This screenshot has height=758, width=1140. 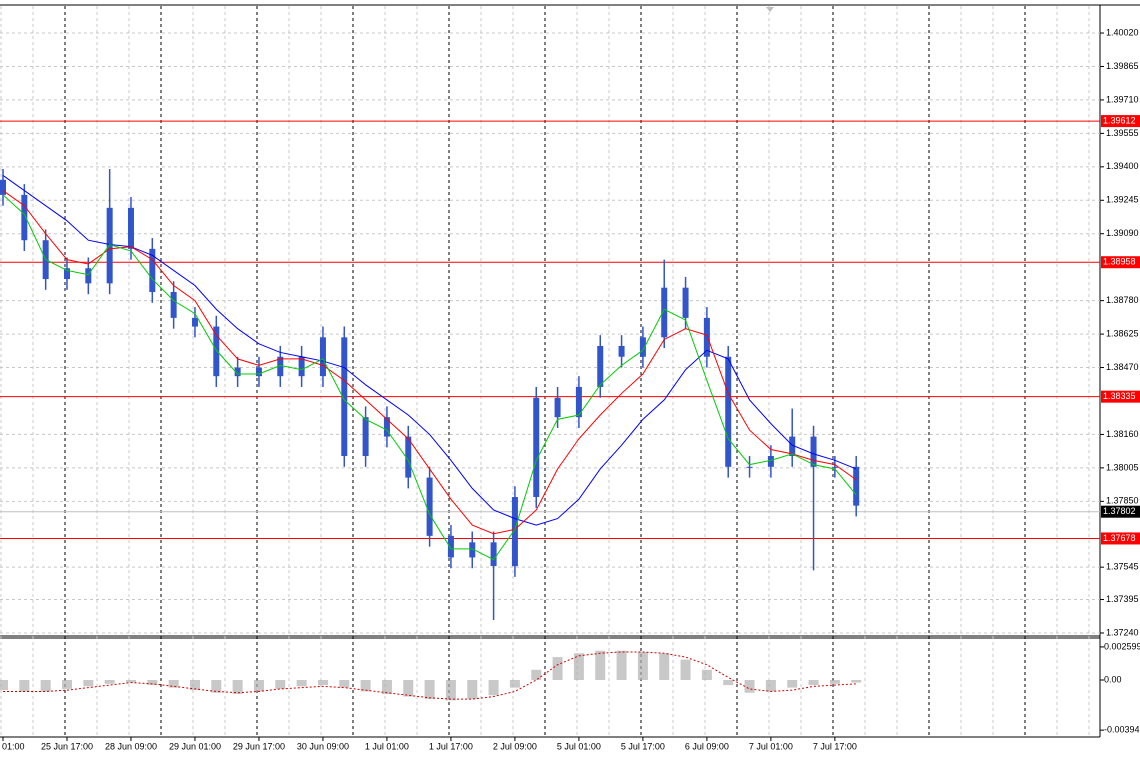 I want to click on shift-marker, so click(x=770, y=9).